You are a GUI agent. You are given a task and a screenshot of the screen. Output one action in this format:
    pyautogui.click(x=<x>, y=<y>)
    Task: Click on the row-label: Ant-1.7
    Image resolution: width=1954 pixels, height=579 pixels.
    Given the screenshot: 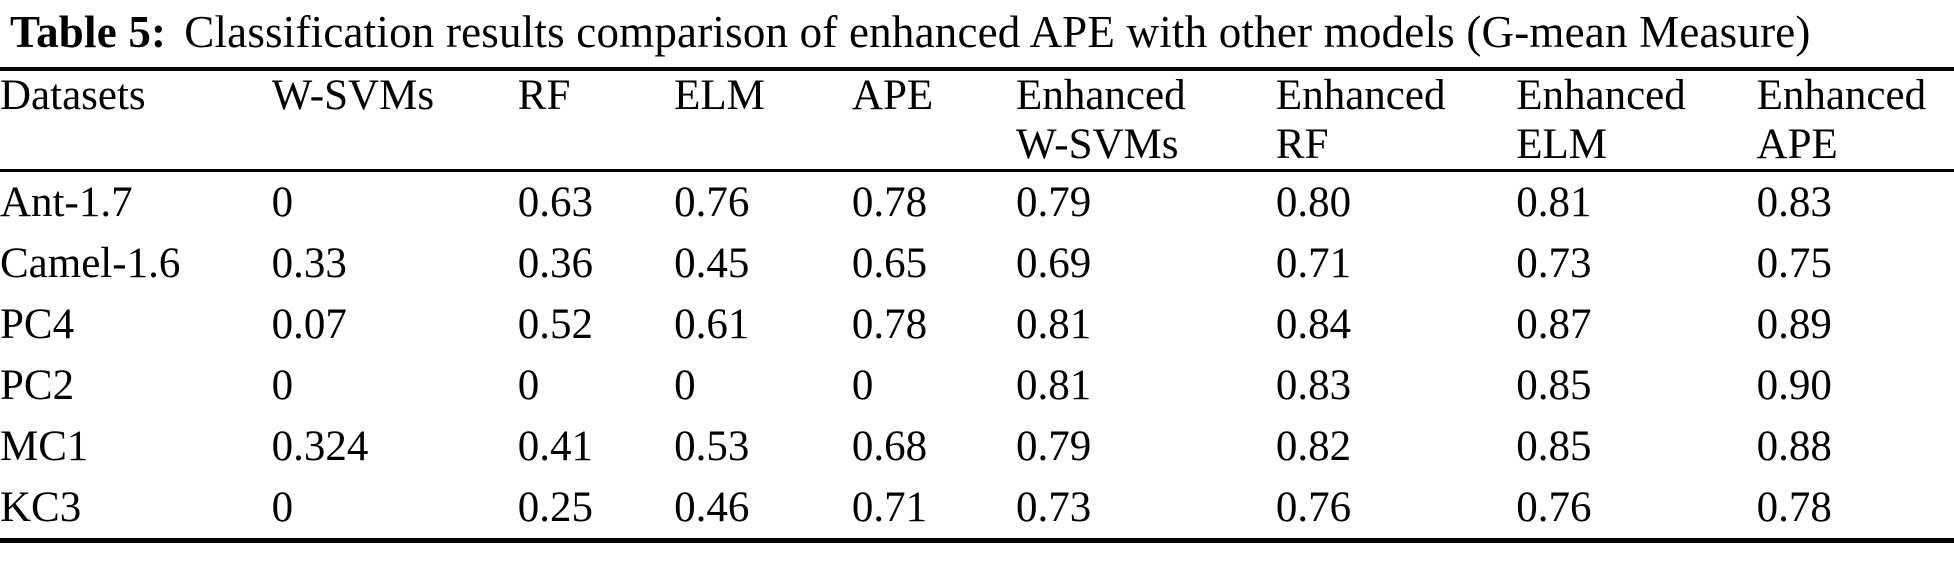 What is the action you would take?
    pyautogui.click(x=66, y=202)
    